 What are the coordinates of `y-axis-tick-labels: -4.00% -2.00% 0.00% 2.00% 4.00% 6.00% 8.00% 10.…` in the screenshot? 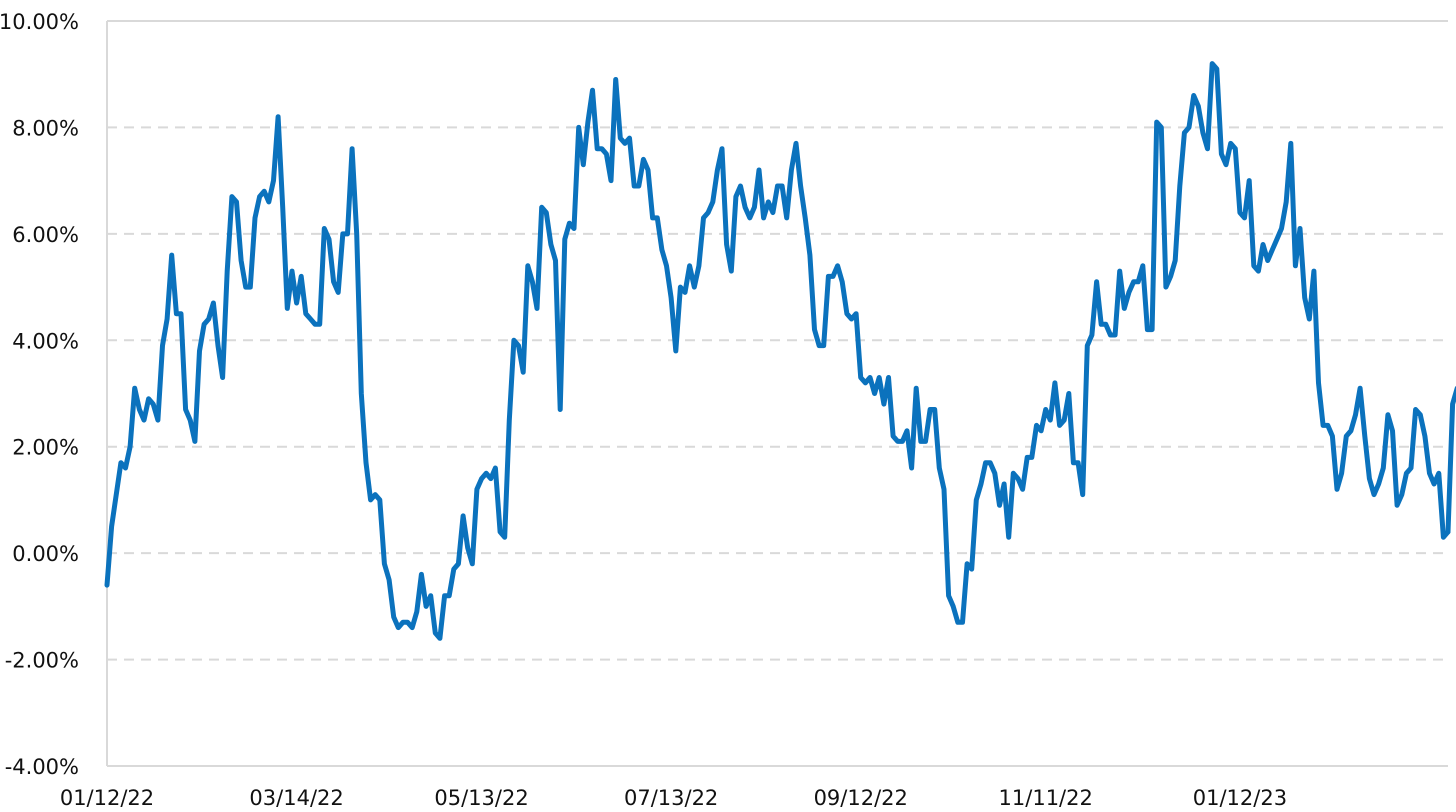 It's located at (39, 394).